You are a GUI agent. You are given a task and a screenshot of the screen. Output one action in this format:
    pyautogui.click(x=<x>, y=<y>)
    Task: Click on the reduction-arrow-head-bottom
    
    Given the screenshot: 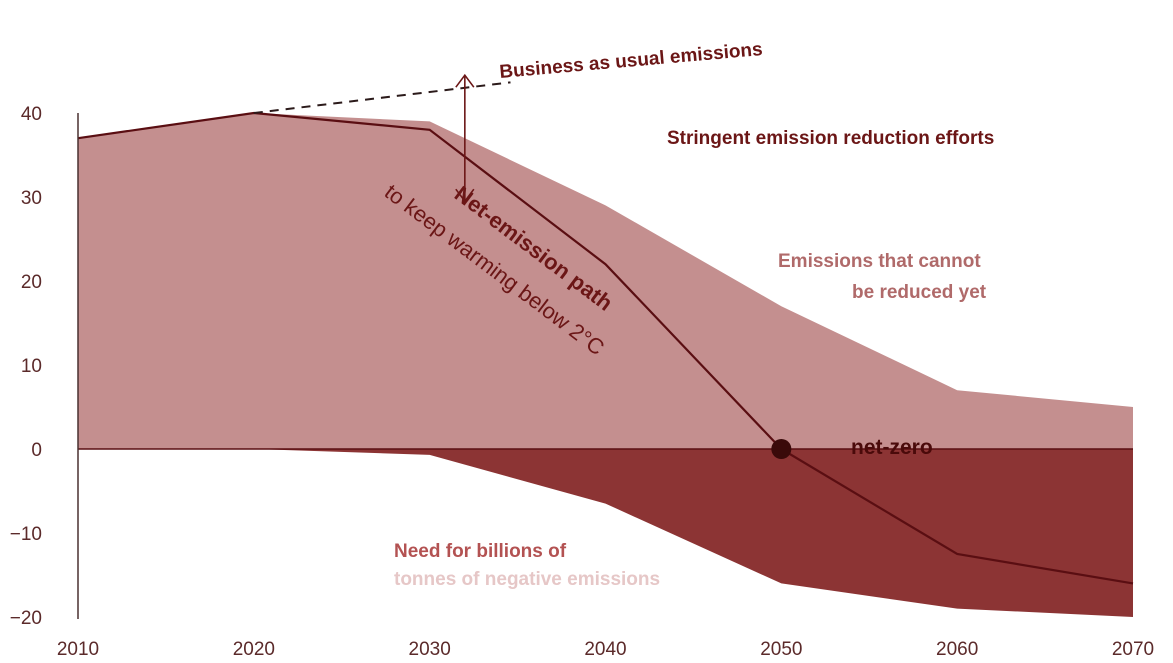 What is the action you would take?
    pyautogui.click(x=465, y=195)
    